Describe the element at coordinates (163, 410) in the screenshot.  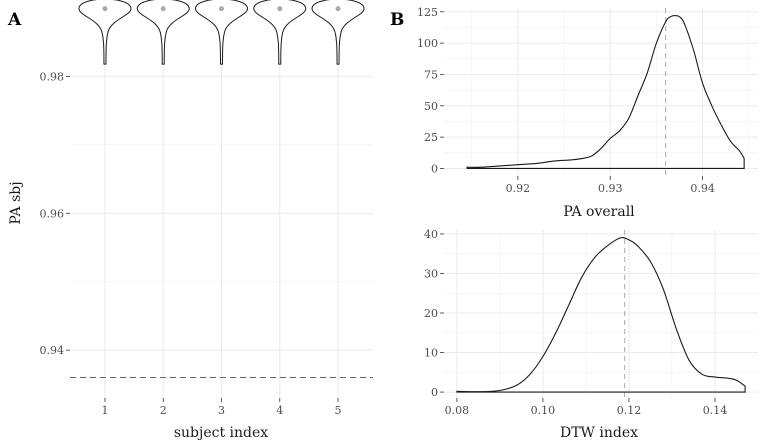
I see `x-tick-label: 2` at that location.